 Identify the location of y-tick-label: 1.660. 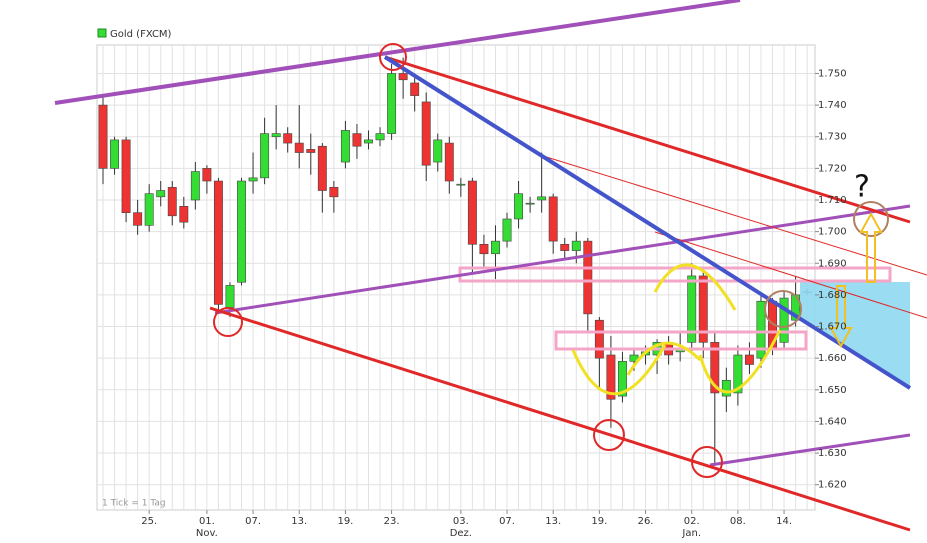
(832, 358).